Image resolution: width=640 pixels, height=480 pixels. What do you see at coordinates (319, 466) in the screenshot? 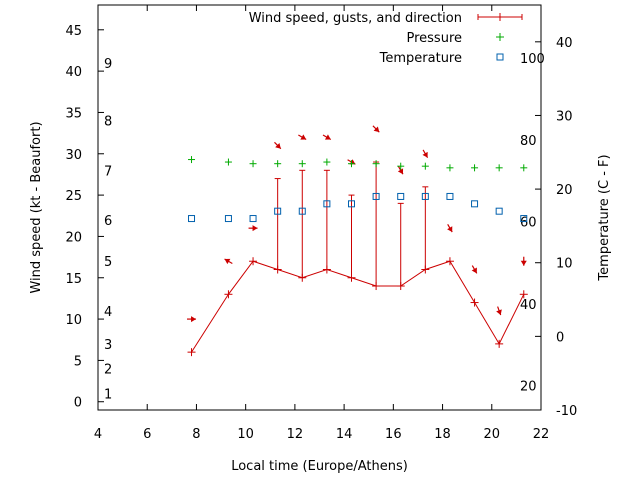
I see `x-axis-label: Local time (Europe/Athens)` at bounding box center [319, 466].